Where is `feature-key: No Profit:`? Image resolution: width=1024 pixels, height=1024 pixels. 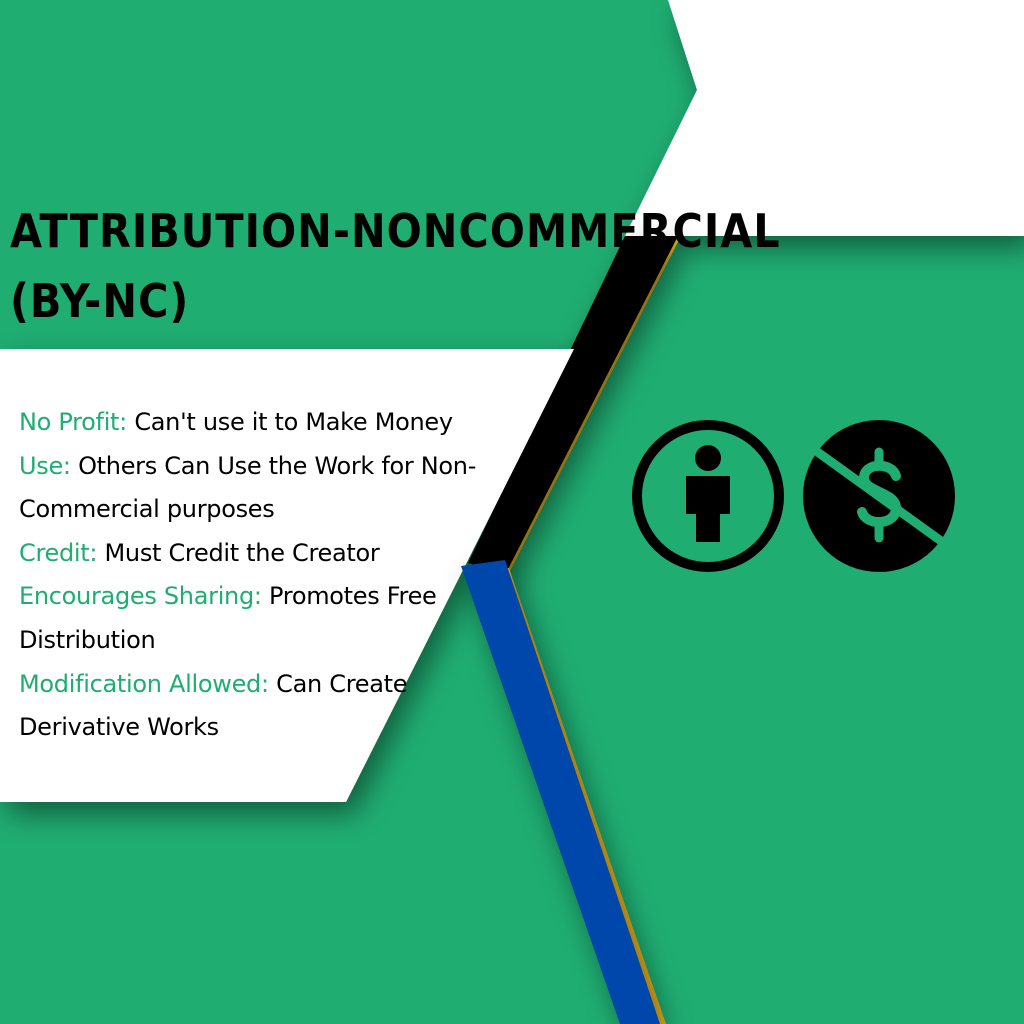
feature-key: No Profit: is located at coordinates (73, 422).